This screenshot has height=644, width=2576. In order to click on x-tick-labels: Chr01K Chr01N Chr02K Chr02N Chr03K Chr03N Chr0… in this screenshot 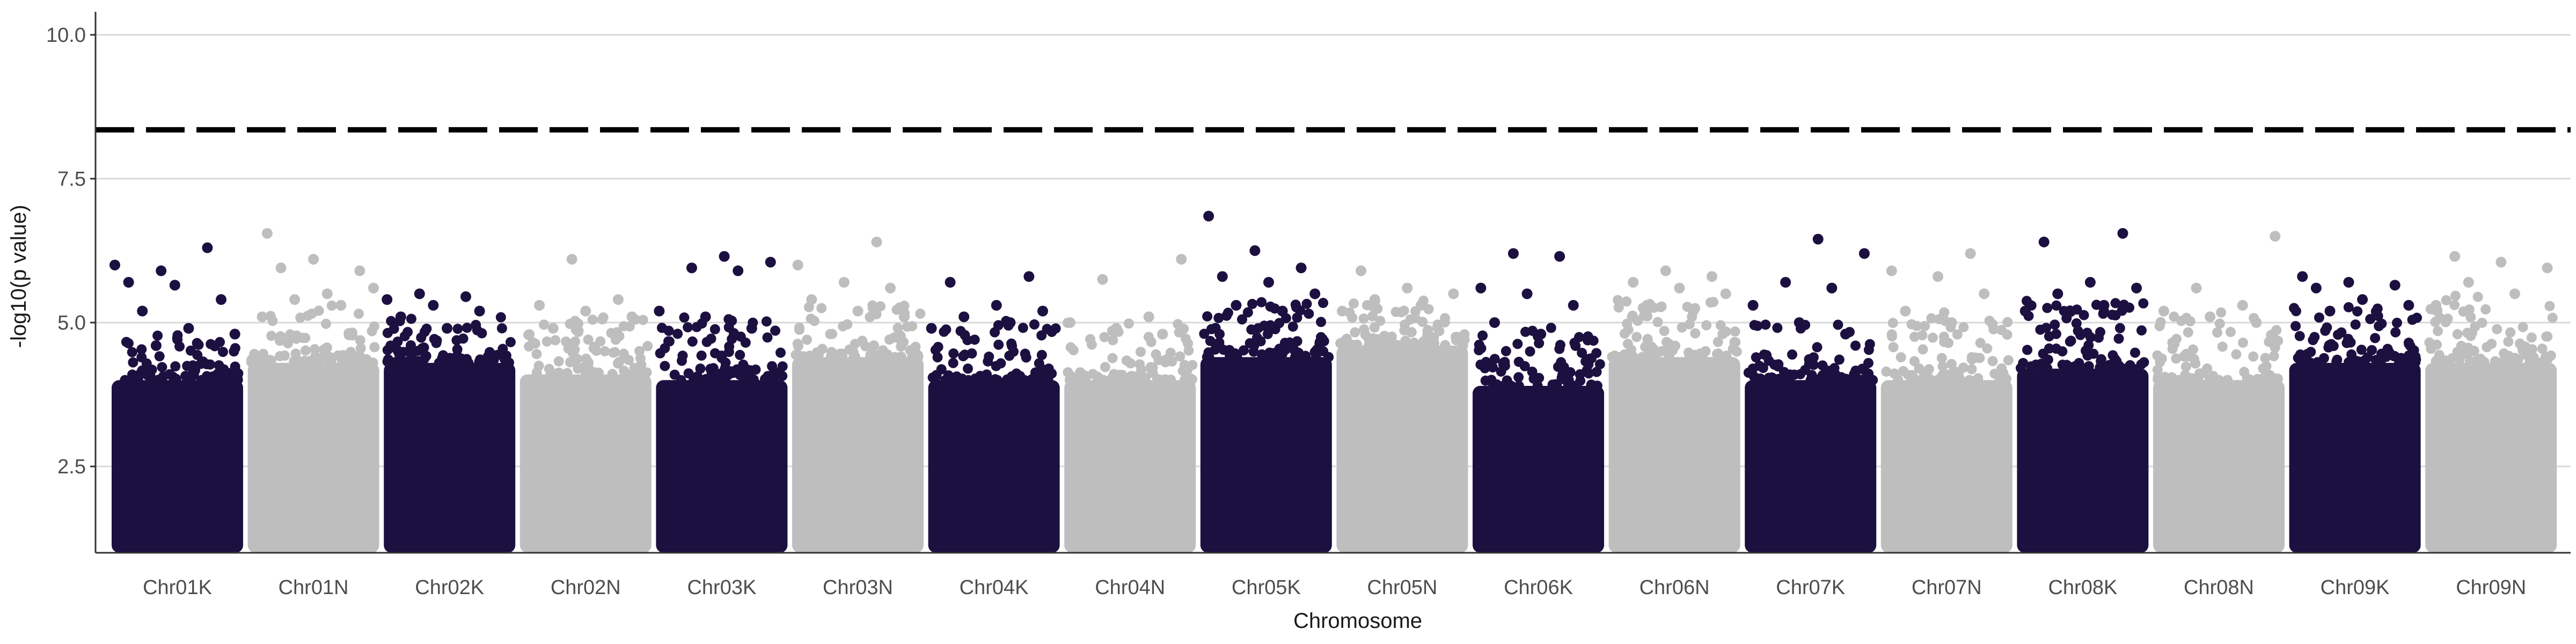, I will do `click(1334, 587)`.